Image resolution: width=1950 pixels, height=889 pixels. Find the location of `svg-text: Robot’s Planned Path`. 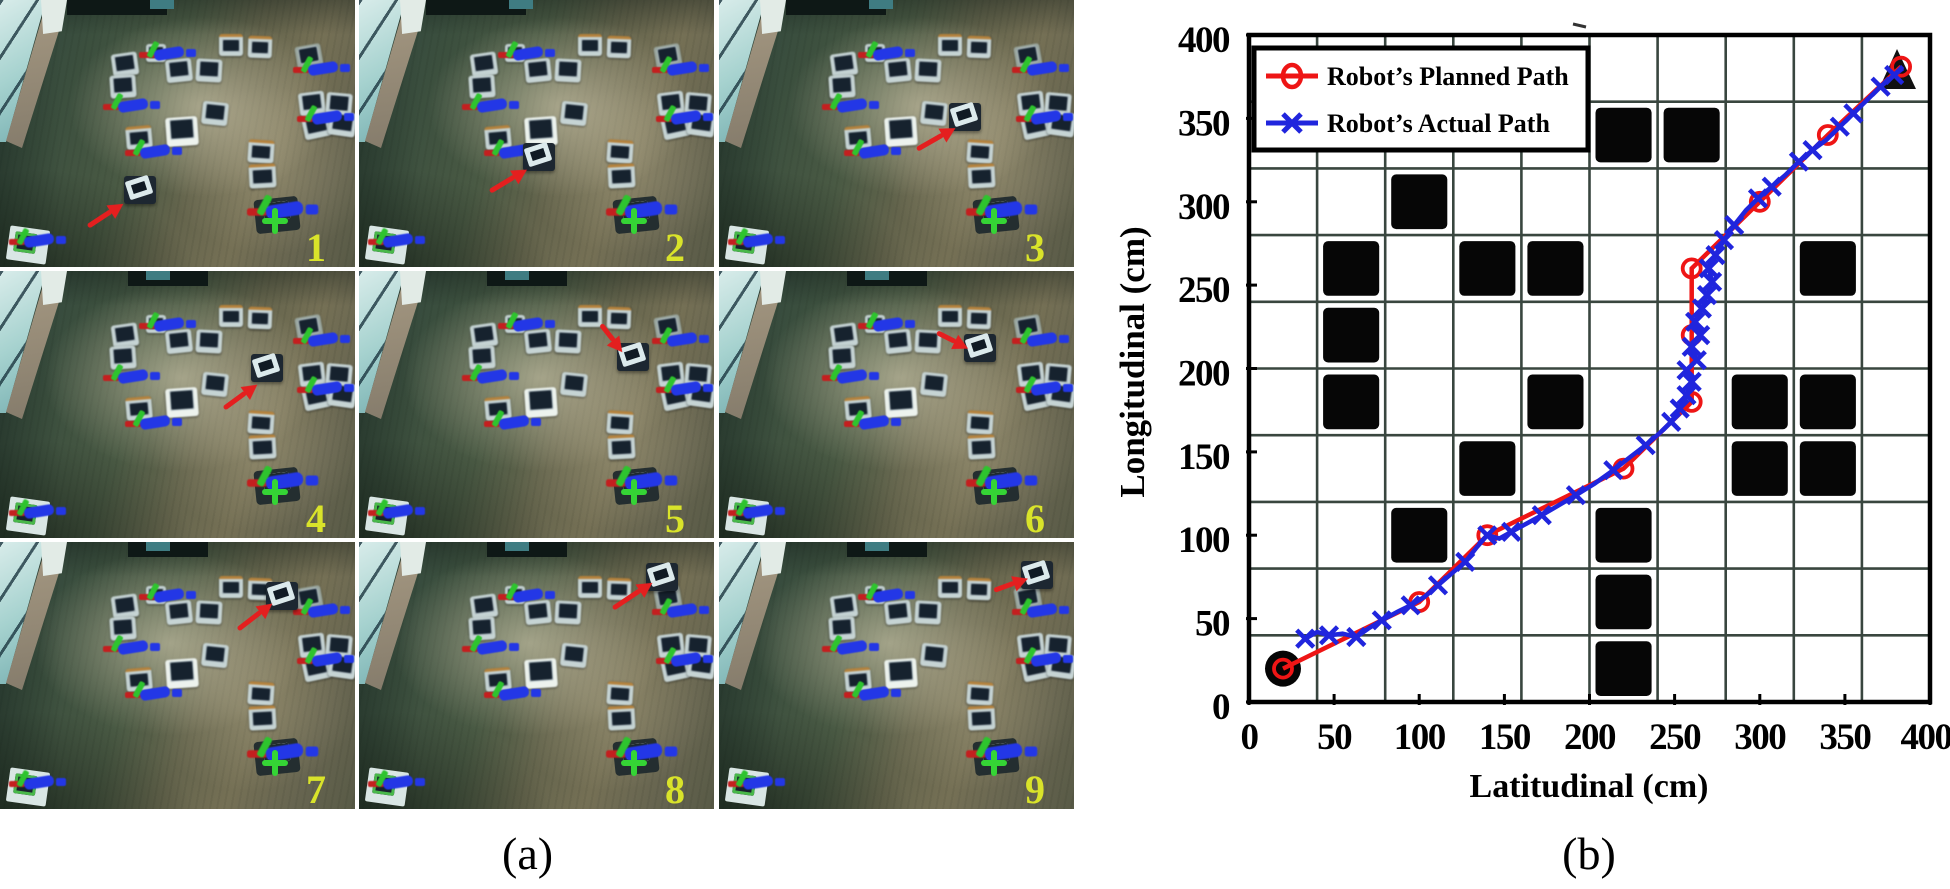

svg-text: Robot’s Planned Path is located at coordinates (1448, 76).